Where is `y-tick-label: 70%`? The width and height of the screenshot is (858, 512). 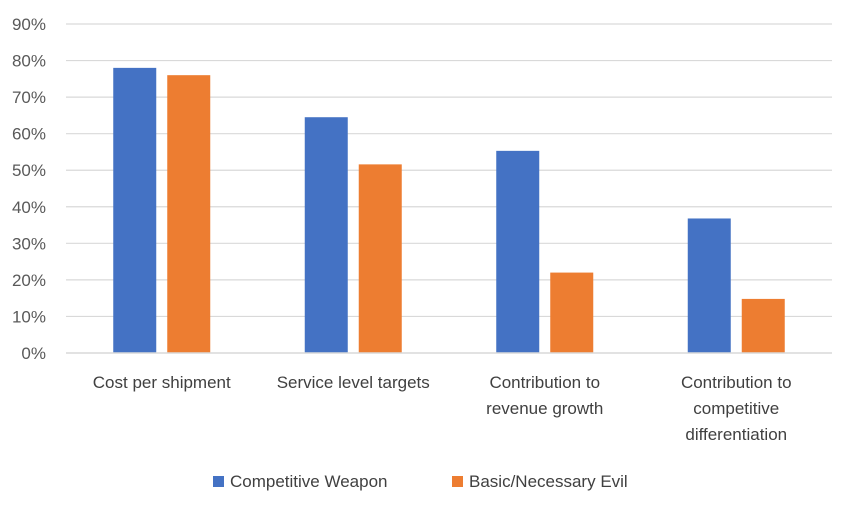
y-tick-label: 70% is located at coordinates (29, 97).